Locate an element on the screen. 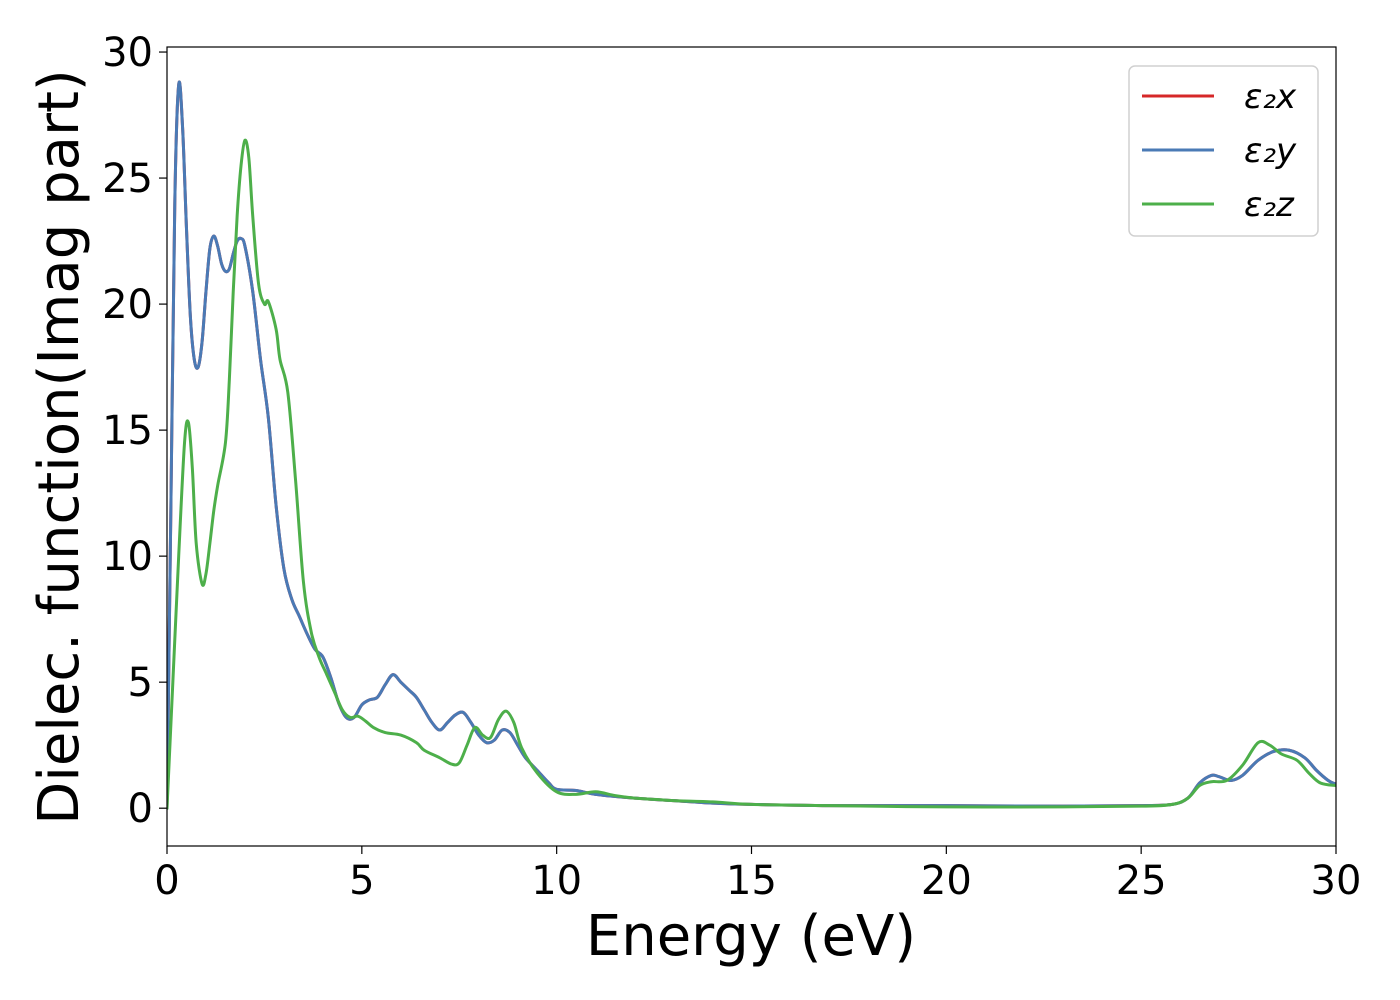  legend-box is located at coordinates (1223, 151).